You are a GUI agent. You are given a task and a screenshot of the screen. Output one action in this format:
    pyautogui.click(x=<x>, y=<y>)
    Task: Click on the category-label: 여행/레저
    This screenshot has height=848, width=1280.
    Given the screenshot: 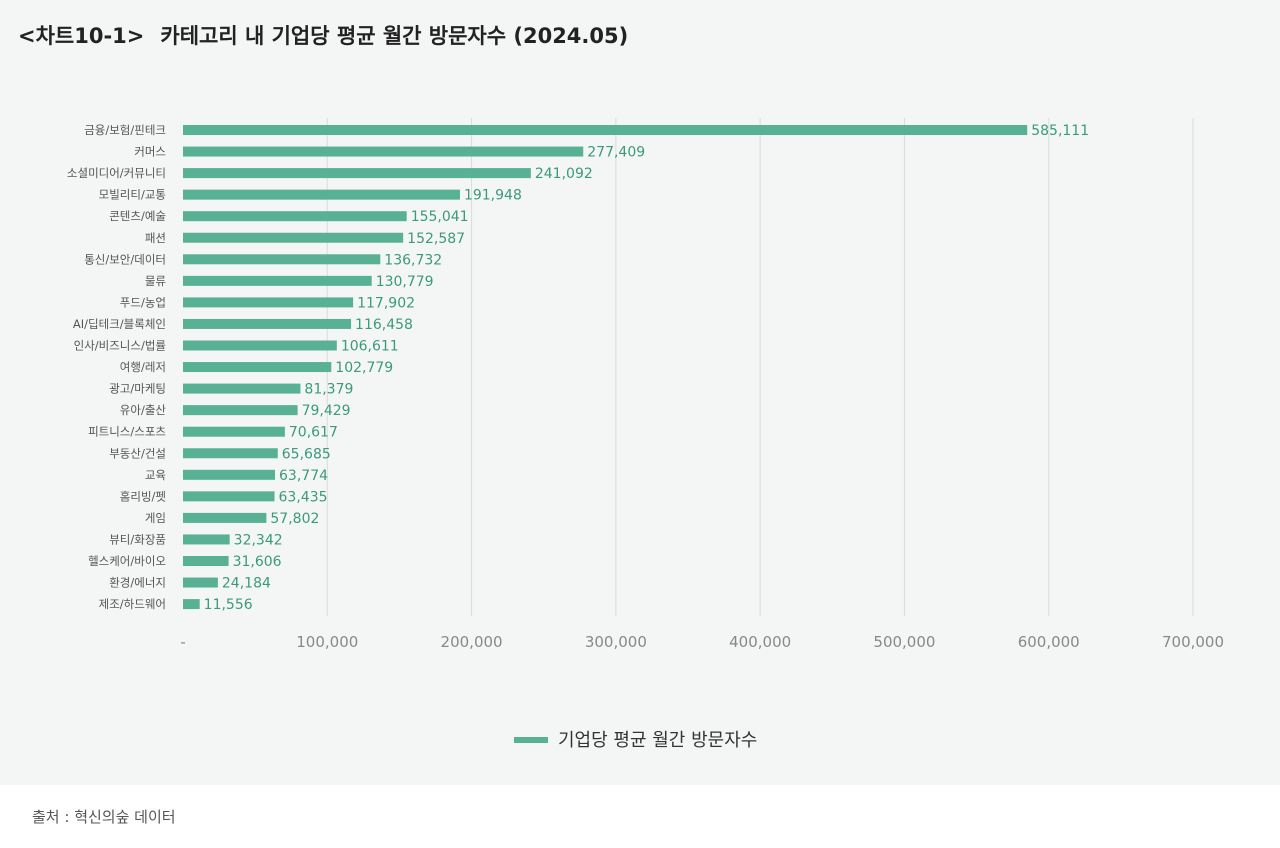 What is the action you would take?
    pyautogui.click(x=143, y=367)
    